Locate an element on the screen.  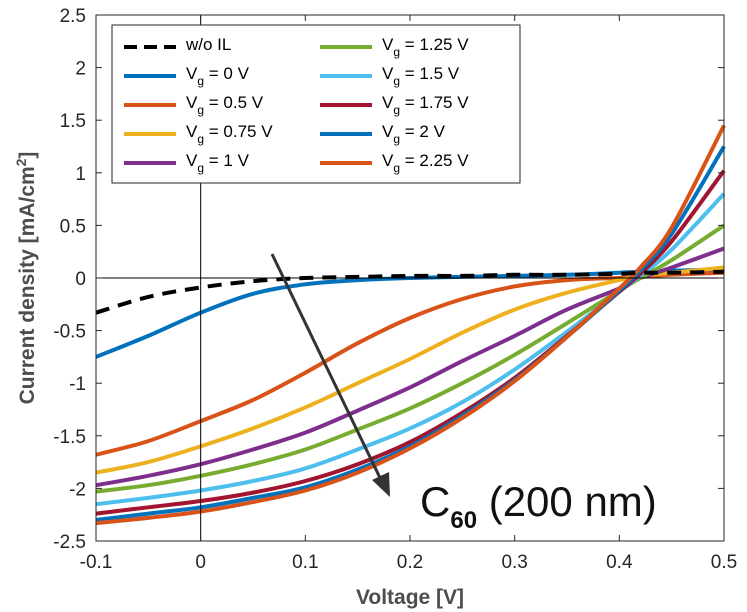
y-tick-label: 0.5 is located at coordinates (73, 226).